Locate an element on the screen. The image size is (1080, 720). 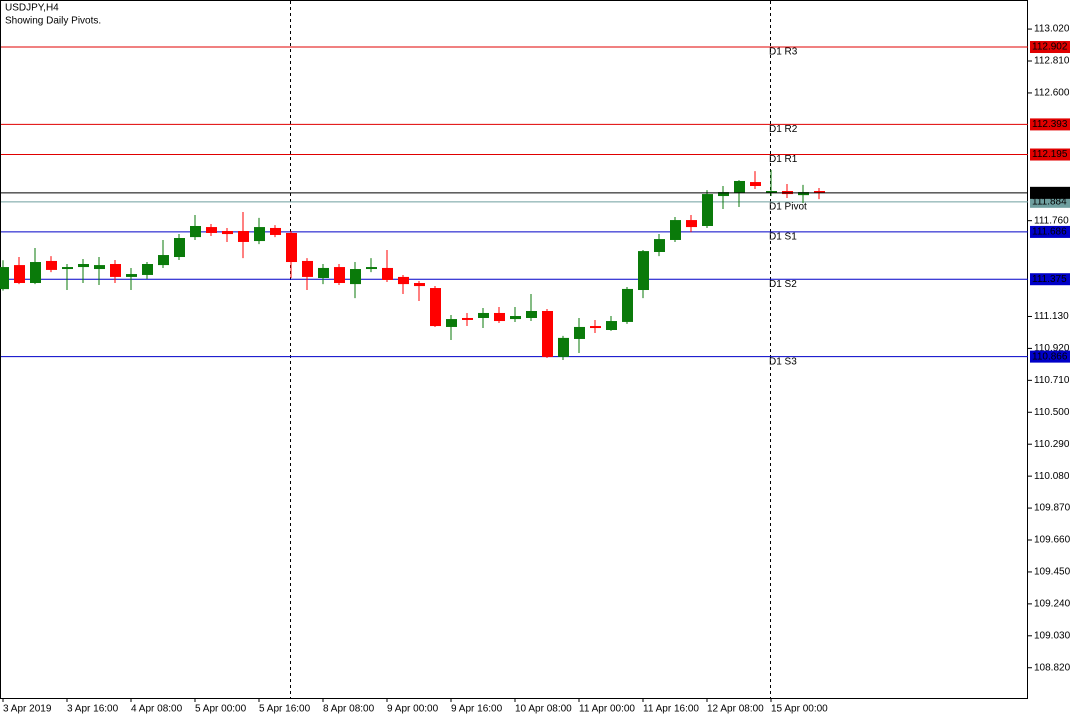
pivot-name: D1 Pivot is located at coordinates (788, 206).